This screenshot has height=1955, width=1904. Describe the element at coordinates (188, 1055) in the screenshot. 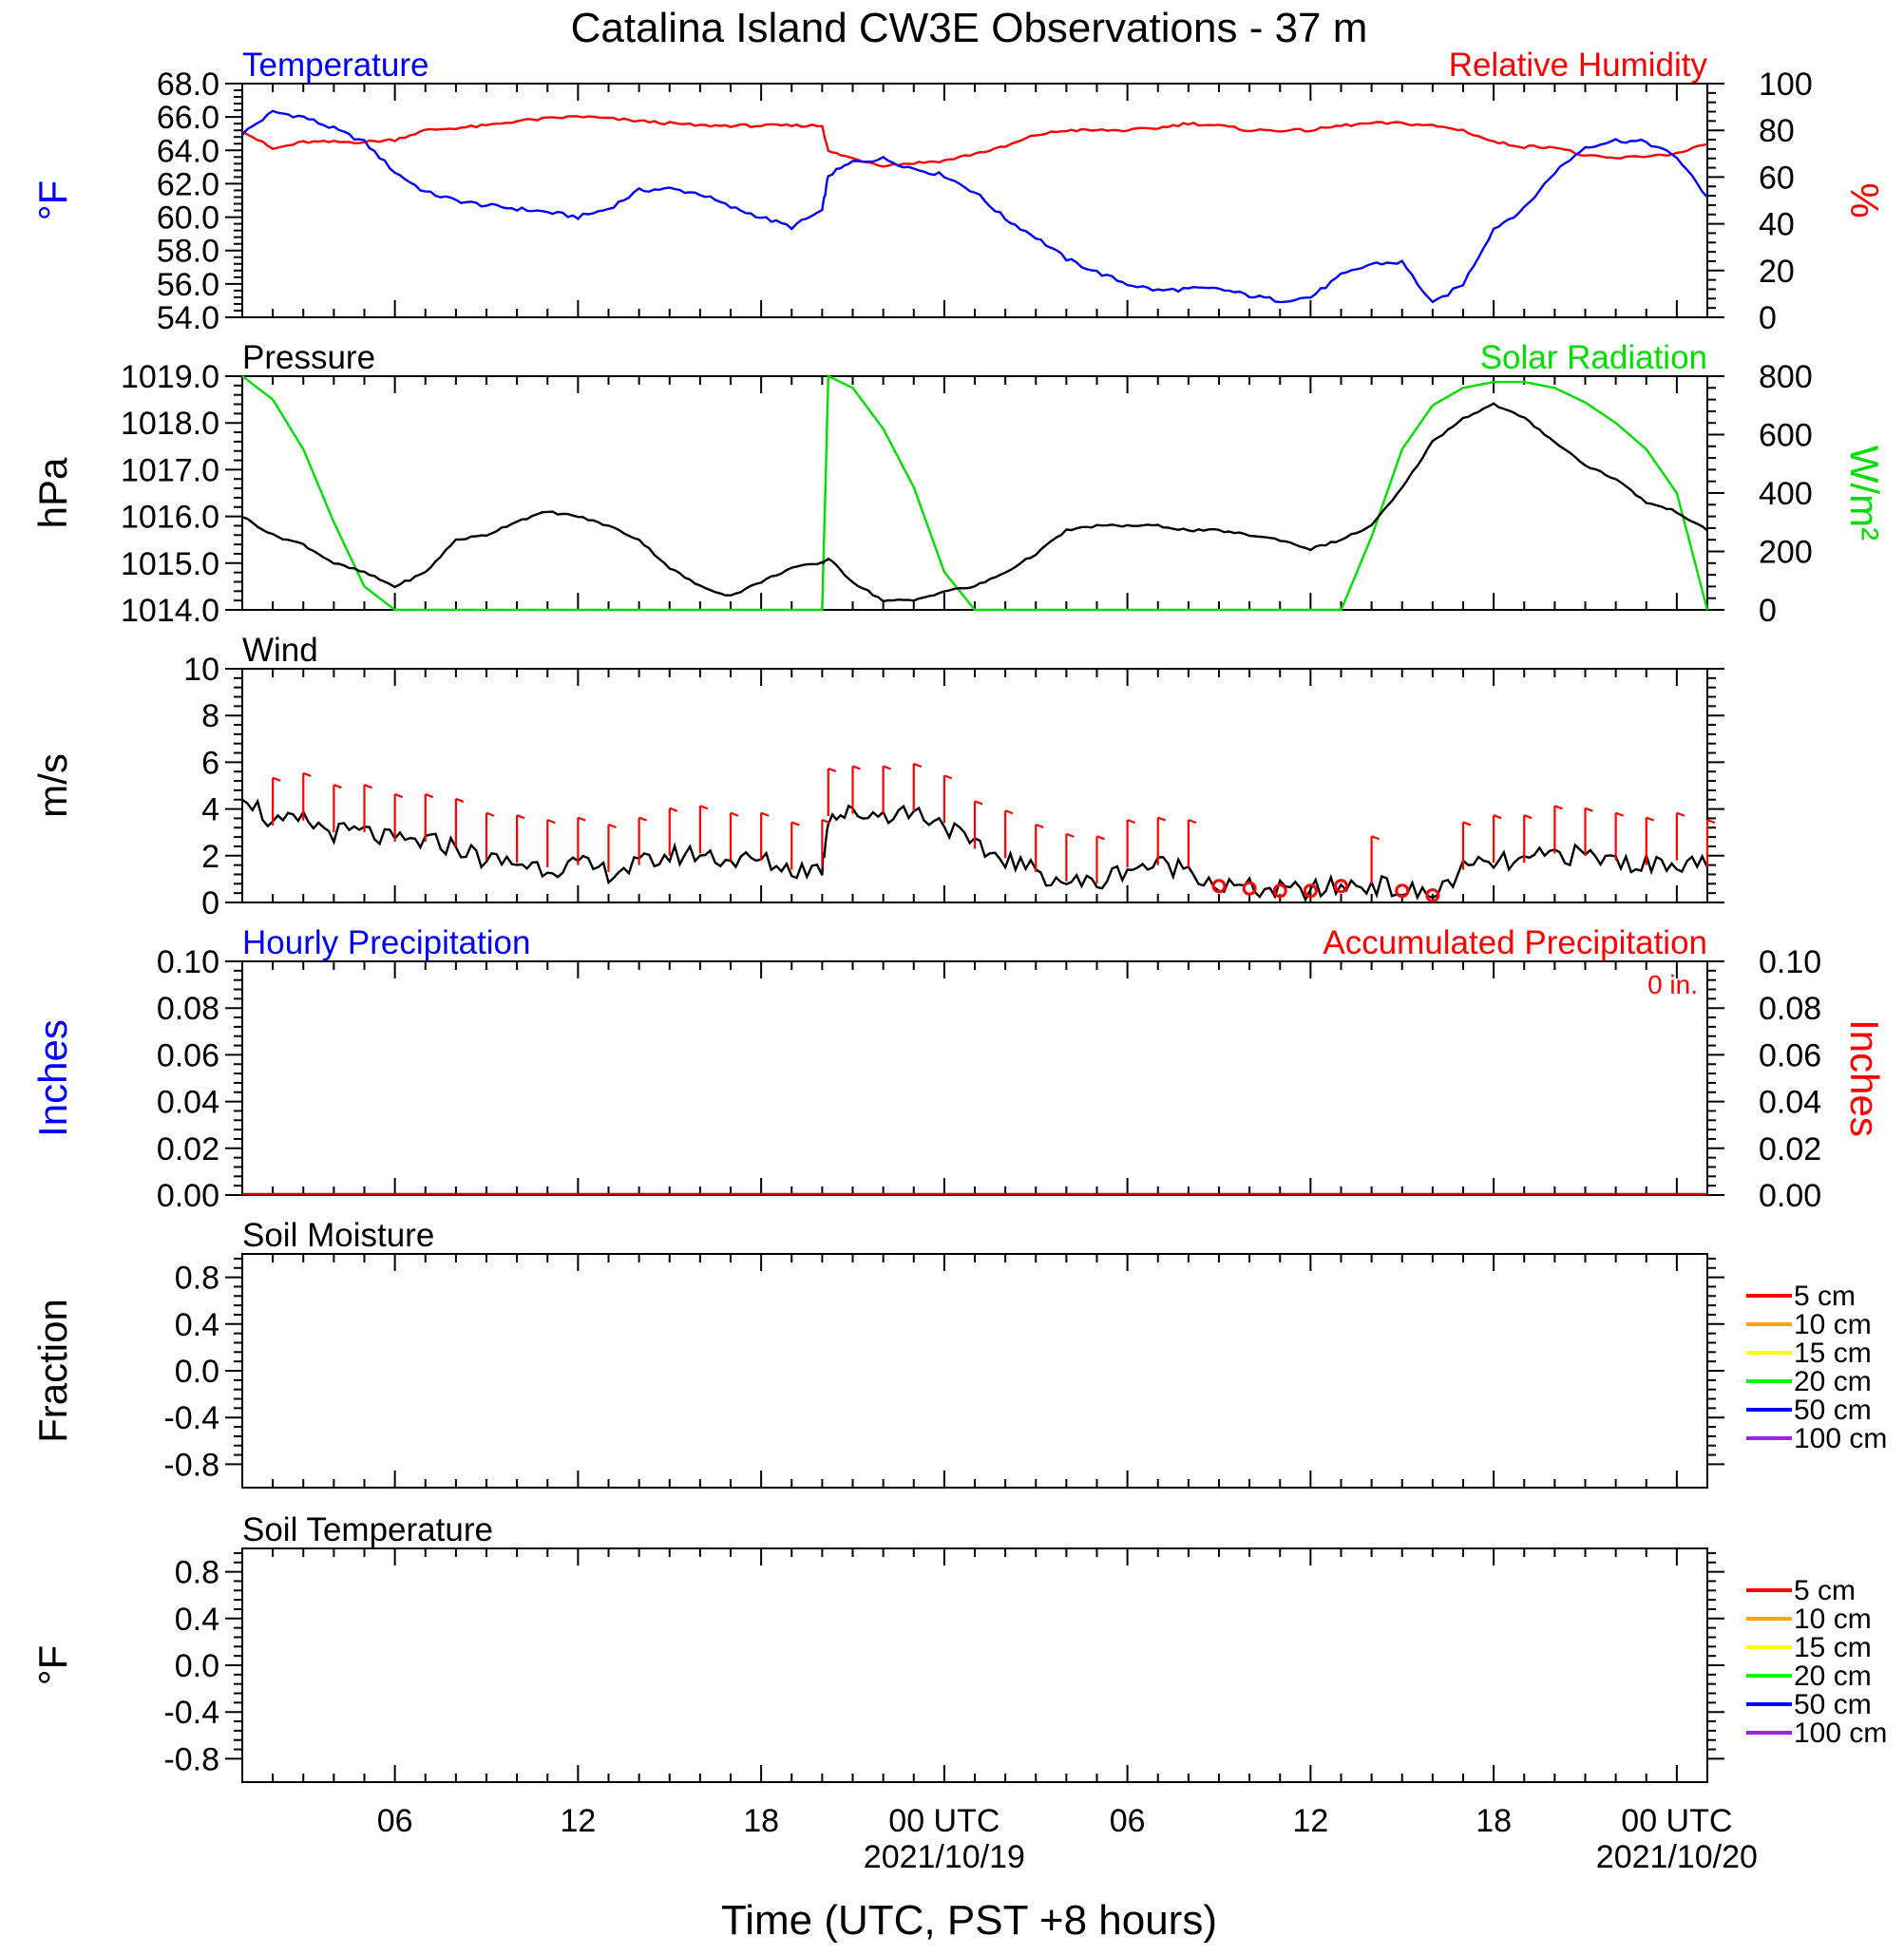

I see `y-tick-label: 0.06` at that location.